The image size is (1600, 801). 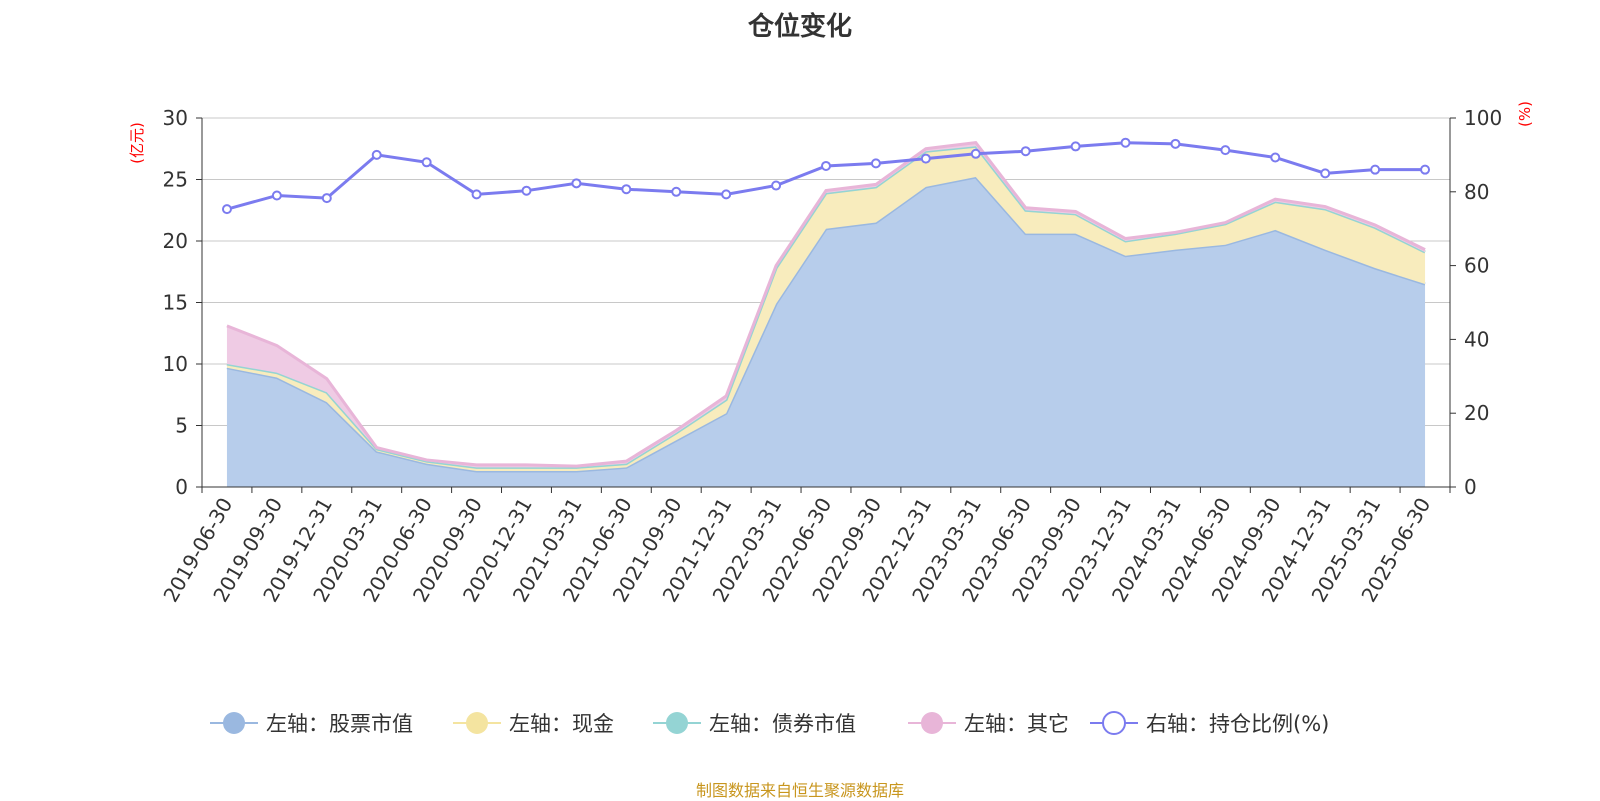 I want to click on legend-label: 左轴：股票市值, so click(x=339, y=724).